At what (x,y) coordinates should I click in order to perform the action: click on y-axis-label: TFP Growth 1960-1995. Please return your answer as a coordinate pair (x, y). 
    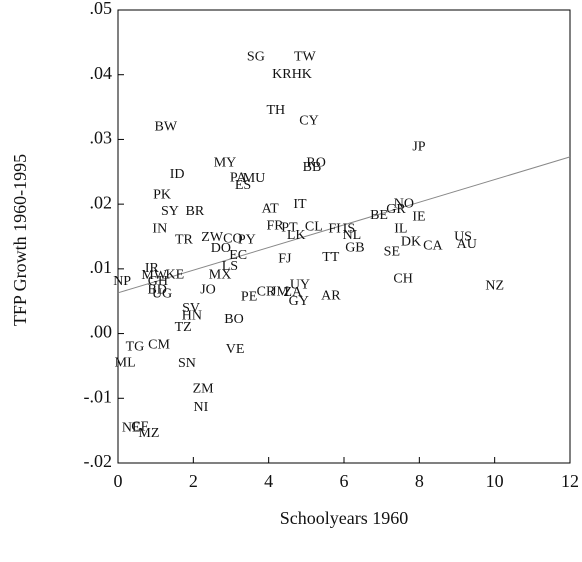
    Looking at the image, I should click on (20, 240).